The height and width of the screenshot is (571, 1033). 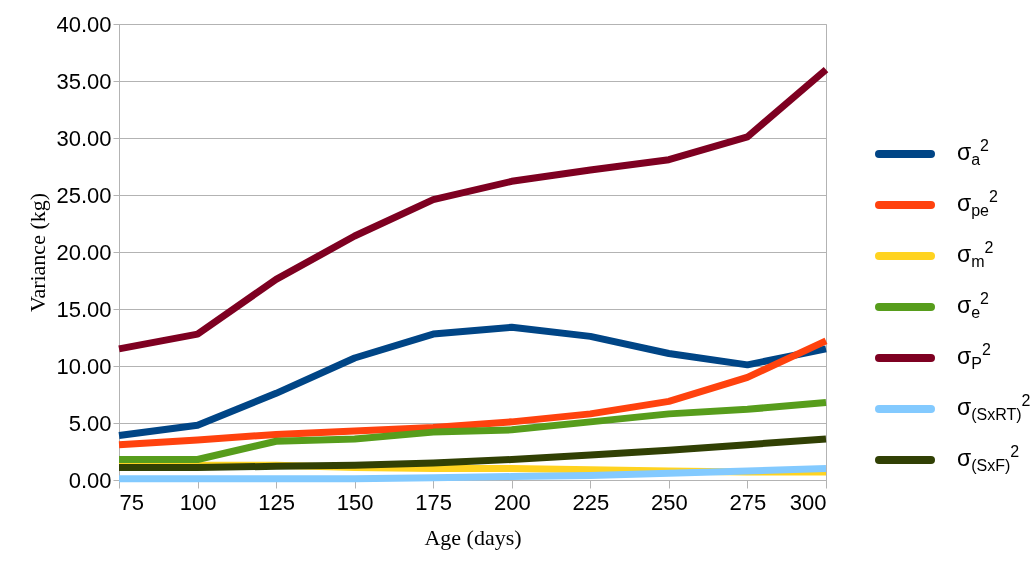 I want to click on y-tick-label: 20.00, so click(x=84, y=252).